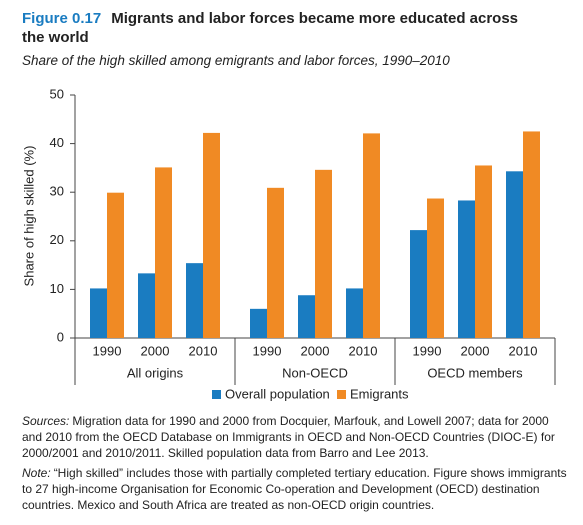 Image resolution: width=583 pixels, height=525 pixels. I want to click on legend-label: Emigrants, so click(379, 393).